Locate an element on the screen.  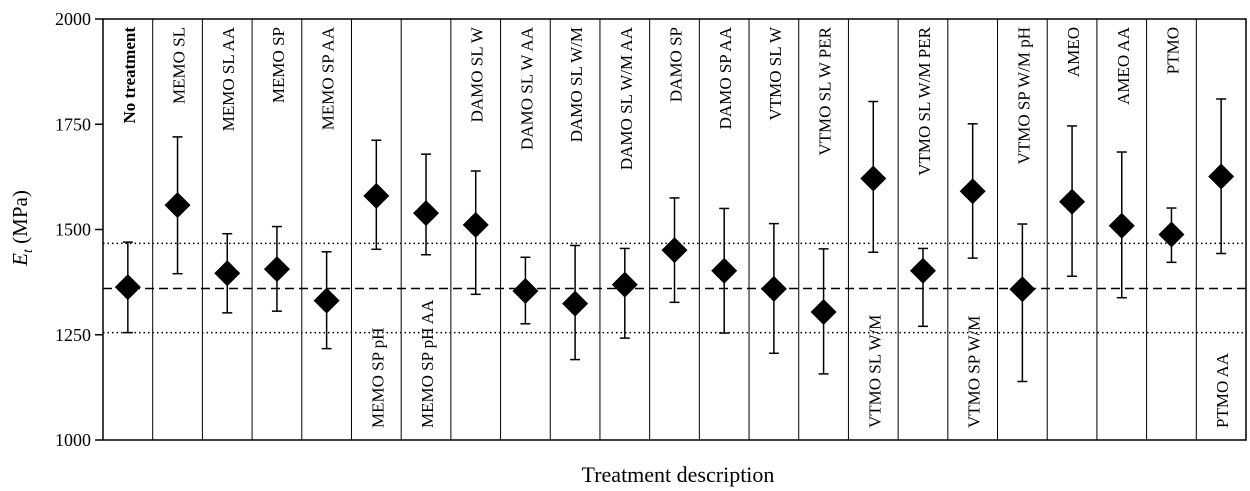
y-axis-label: Et (MPa) is located at coordinates (22, 228).